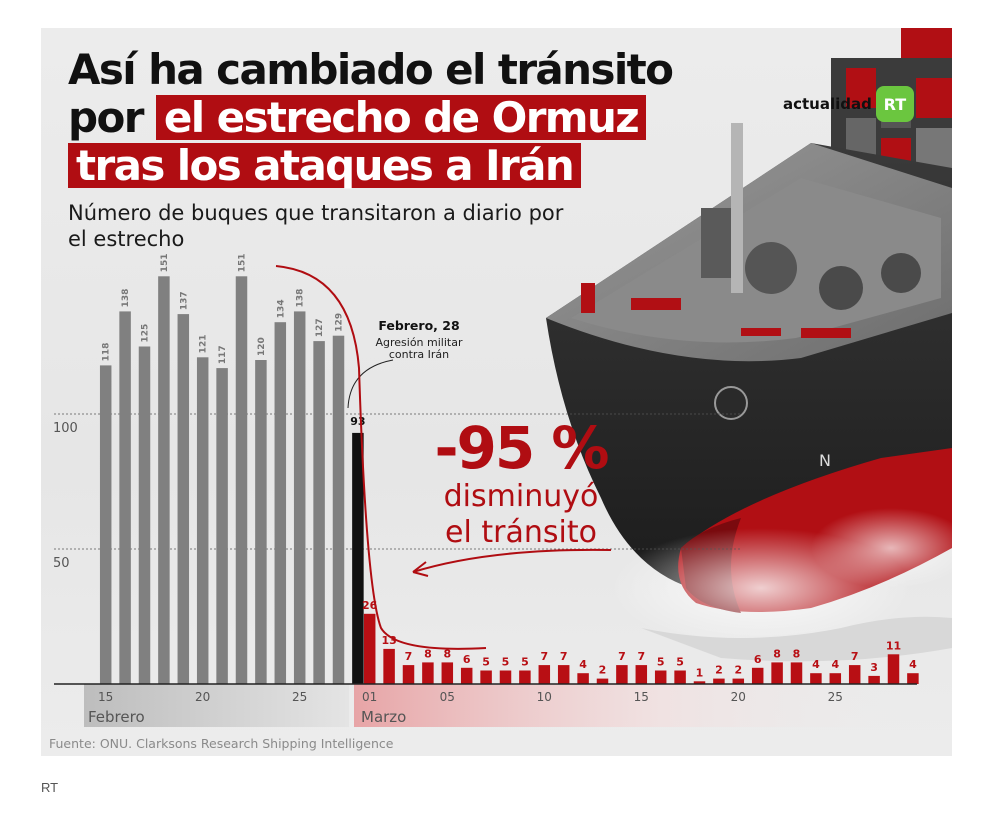 This screenshot has width=998, height=818. What do you see at coordinates (262, 346) in the screenshot?
I see `bar-value-label: 120` at bounding box center [262, 346].